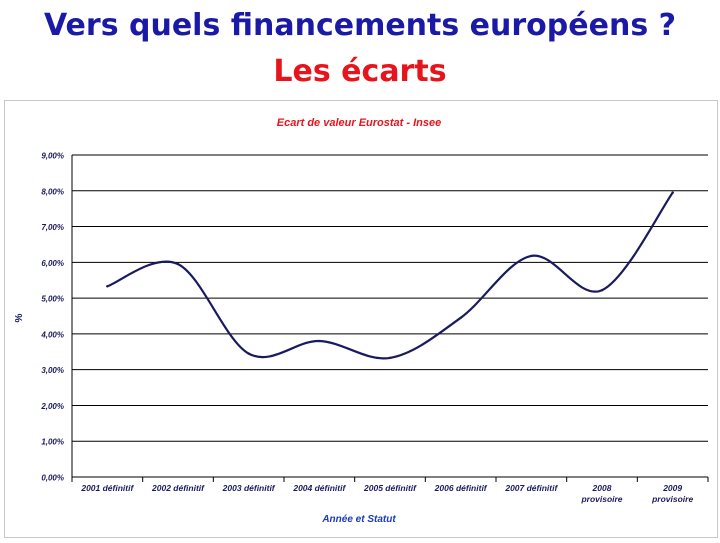 The height and width of the screenshot is (543, 720). I want to click on y-tick-label: 0,00%, so click(52, 478).